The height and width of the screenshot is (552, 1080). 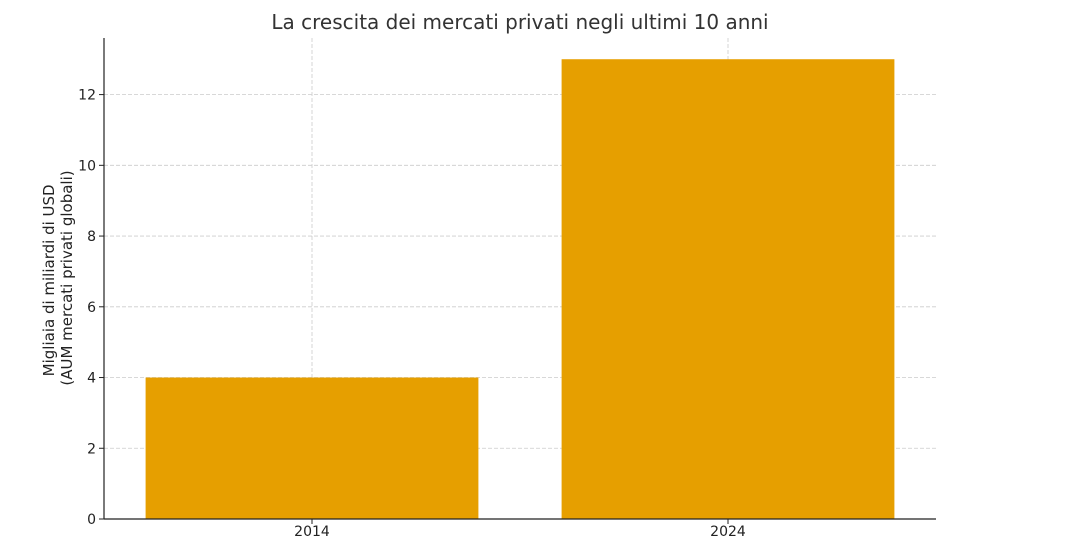 I want to click on x-tick-label: 2014, so click(x=312, y=532).